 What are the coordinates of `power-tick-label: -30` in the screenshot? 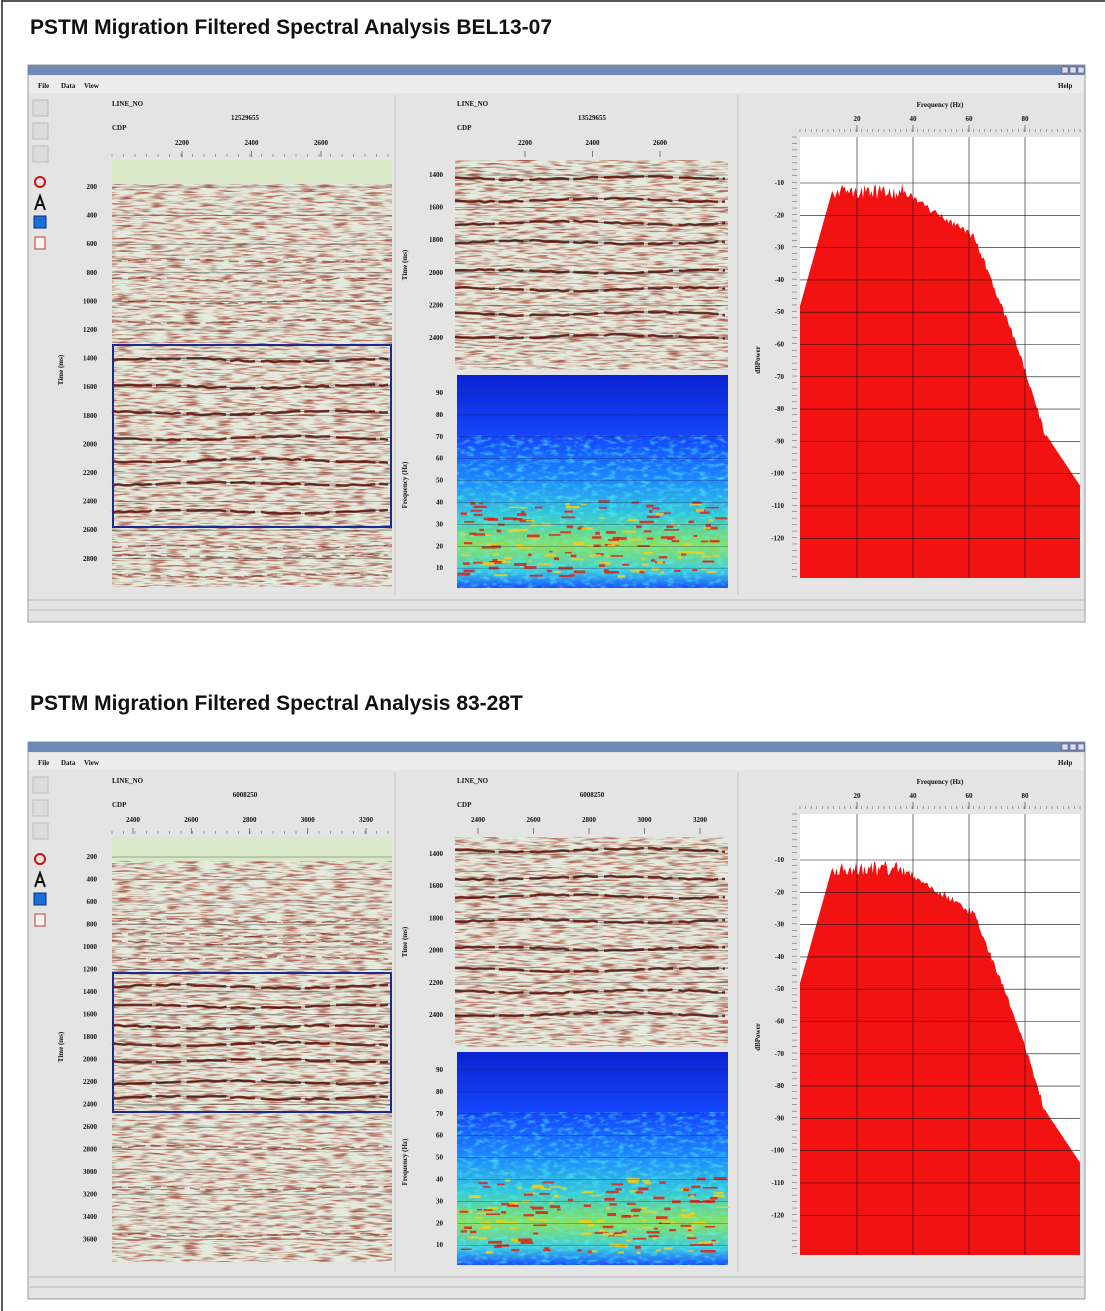 It's located at (780, 248).